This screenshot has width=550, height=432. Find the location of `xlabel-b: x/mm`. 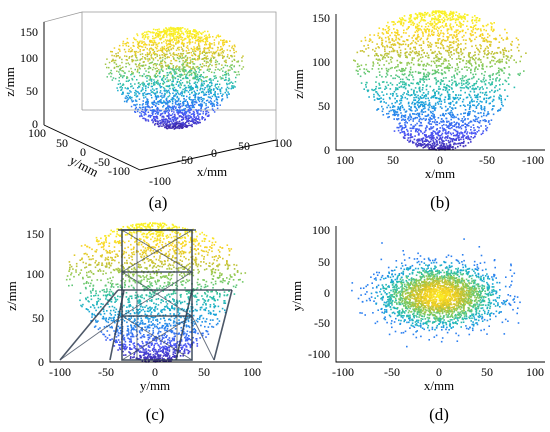

xlabel-b: x/mm is located at coordinates (440, 173).